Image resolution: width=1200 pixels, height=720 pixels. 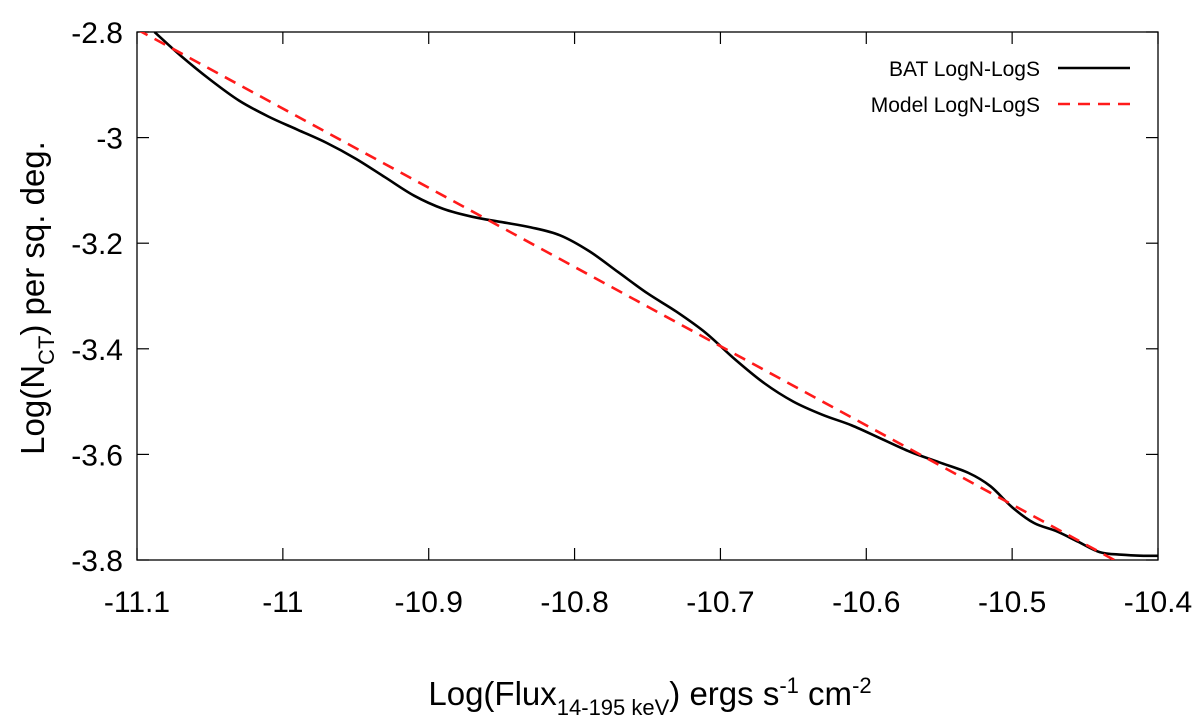 What do you see at coordinates (964, 69) in the screenshot?
I see `legend-label-bat: BAT LogN-LogS` at bounding box center [964, 69].